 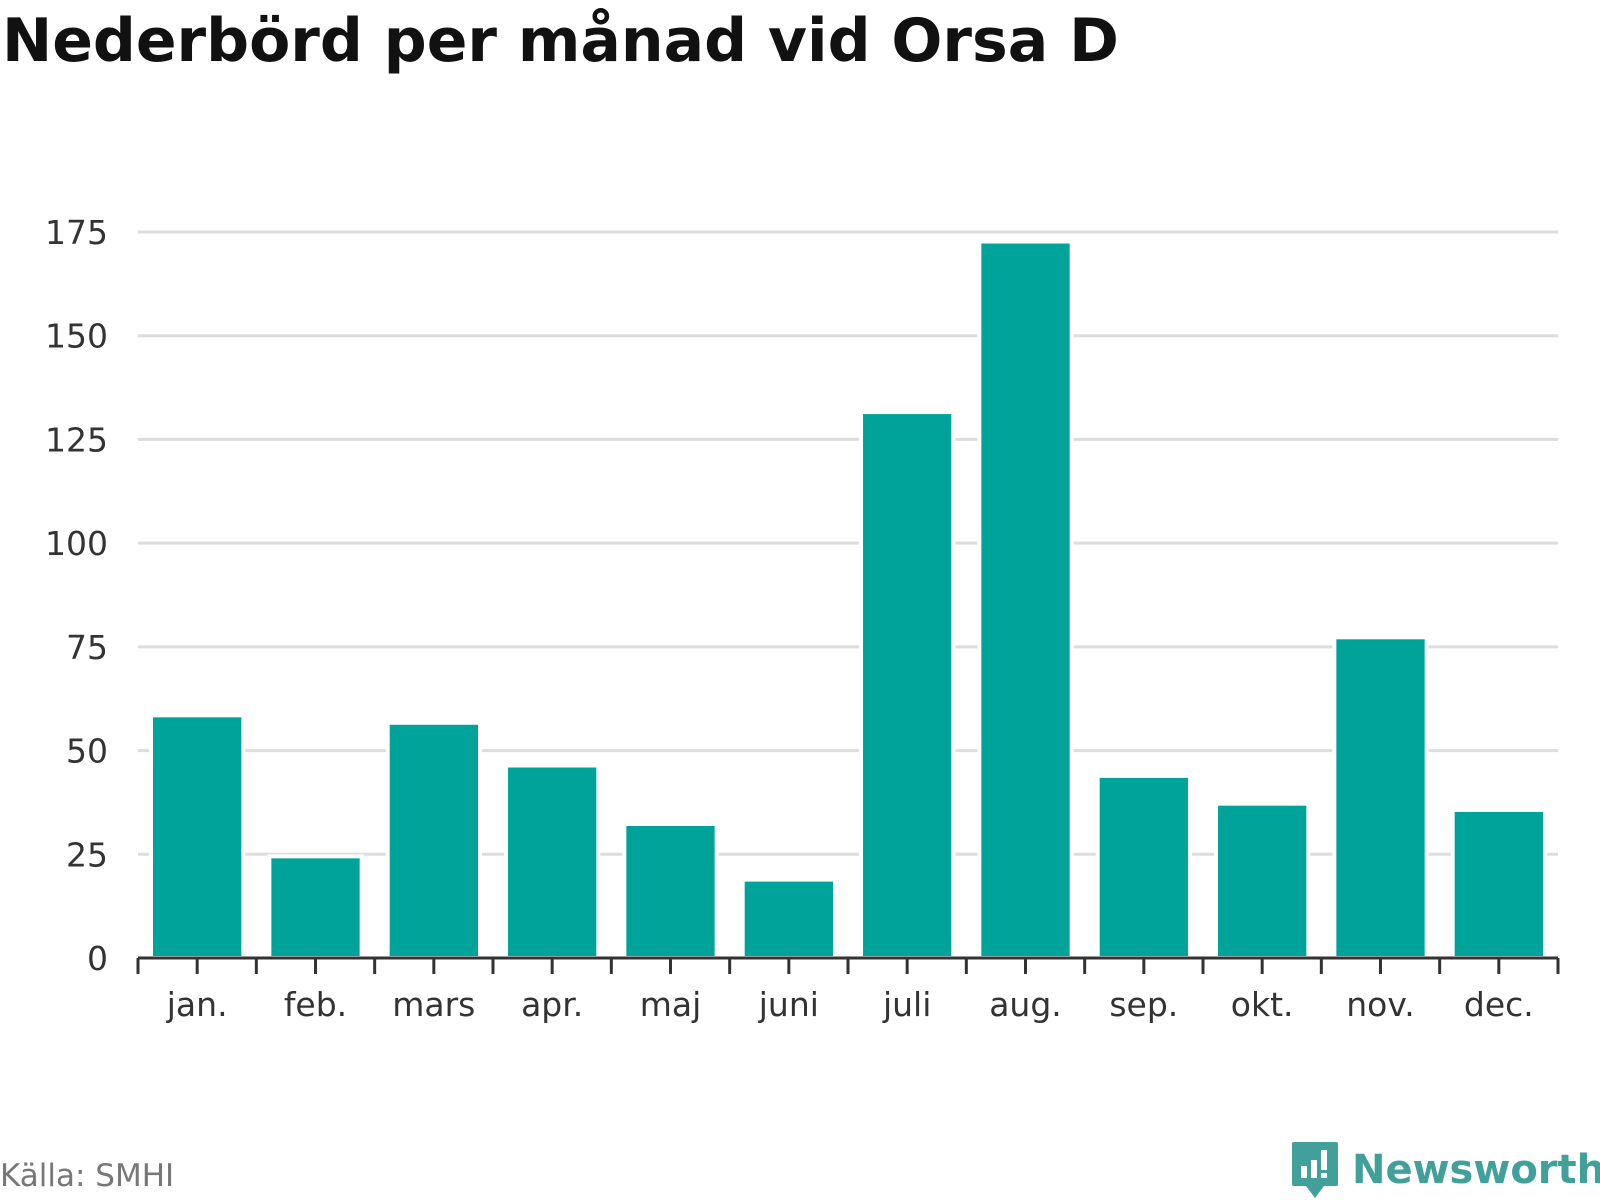 What do you see at coordinates (671, 1004) in the screenshot?
I see `x-tick-label: maj` at bounding box center [671, 1004].